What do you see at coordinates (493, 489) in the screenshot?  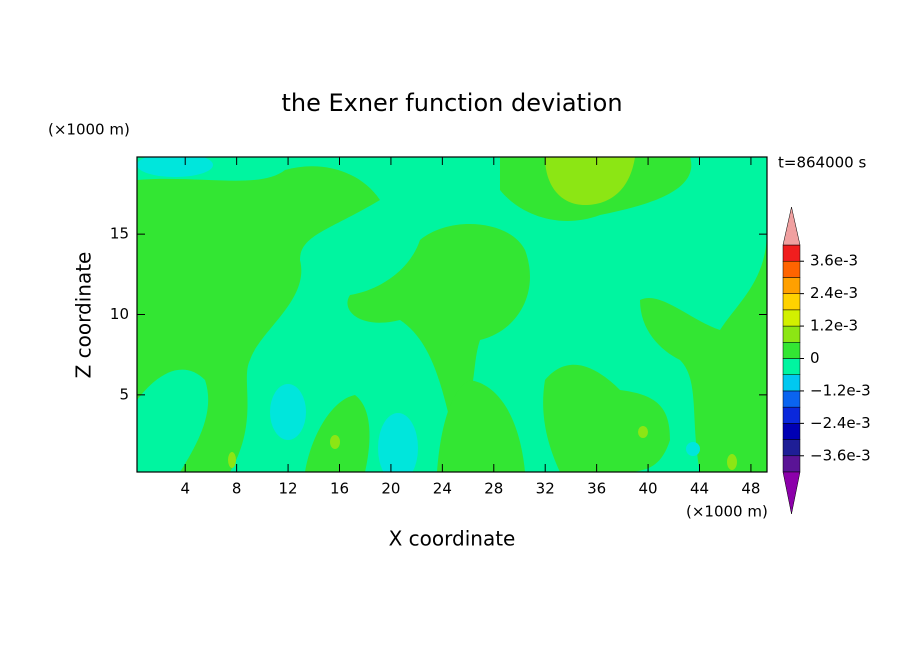 I see `x-tick-label: 28` at bounding box center [493, 489].